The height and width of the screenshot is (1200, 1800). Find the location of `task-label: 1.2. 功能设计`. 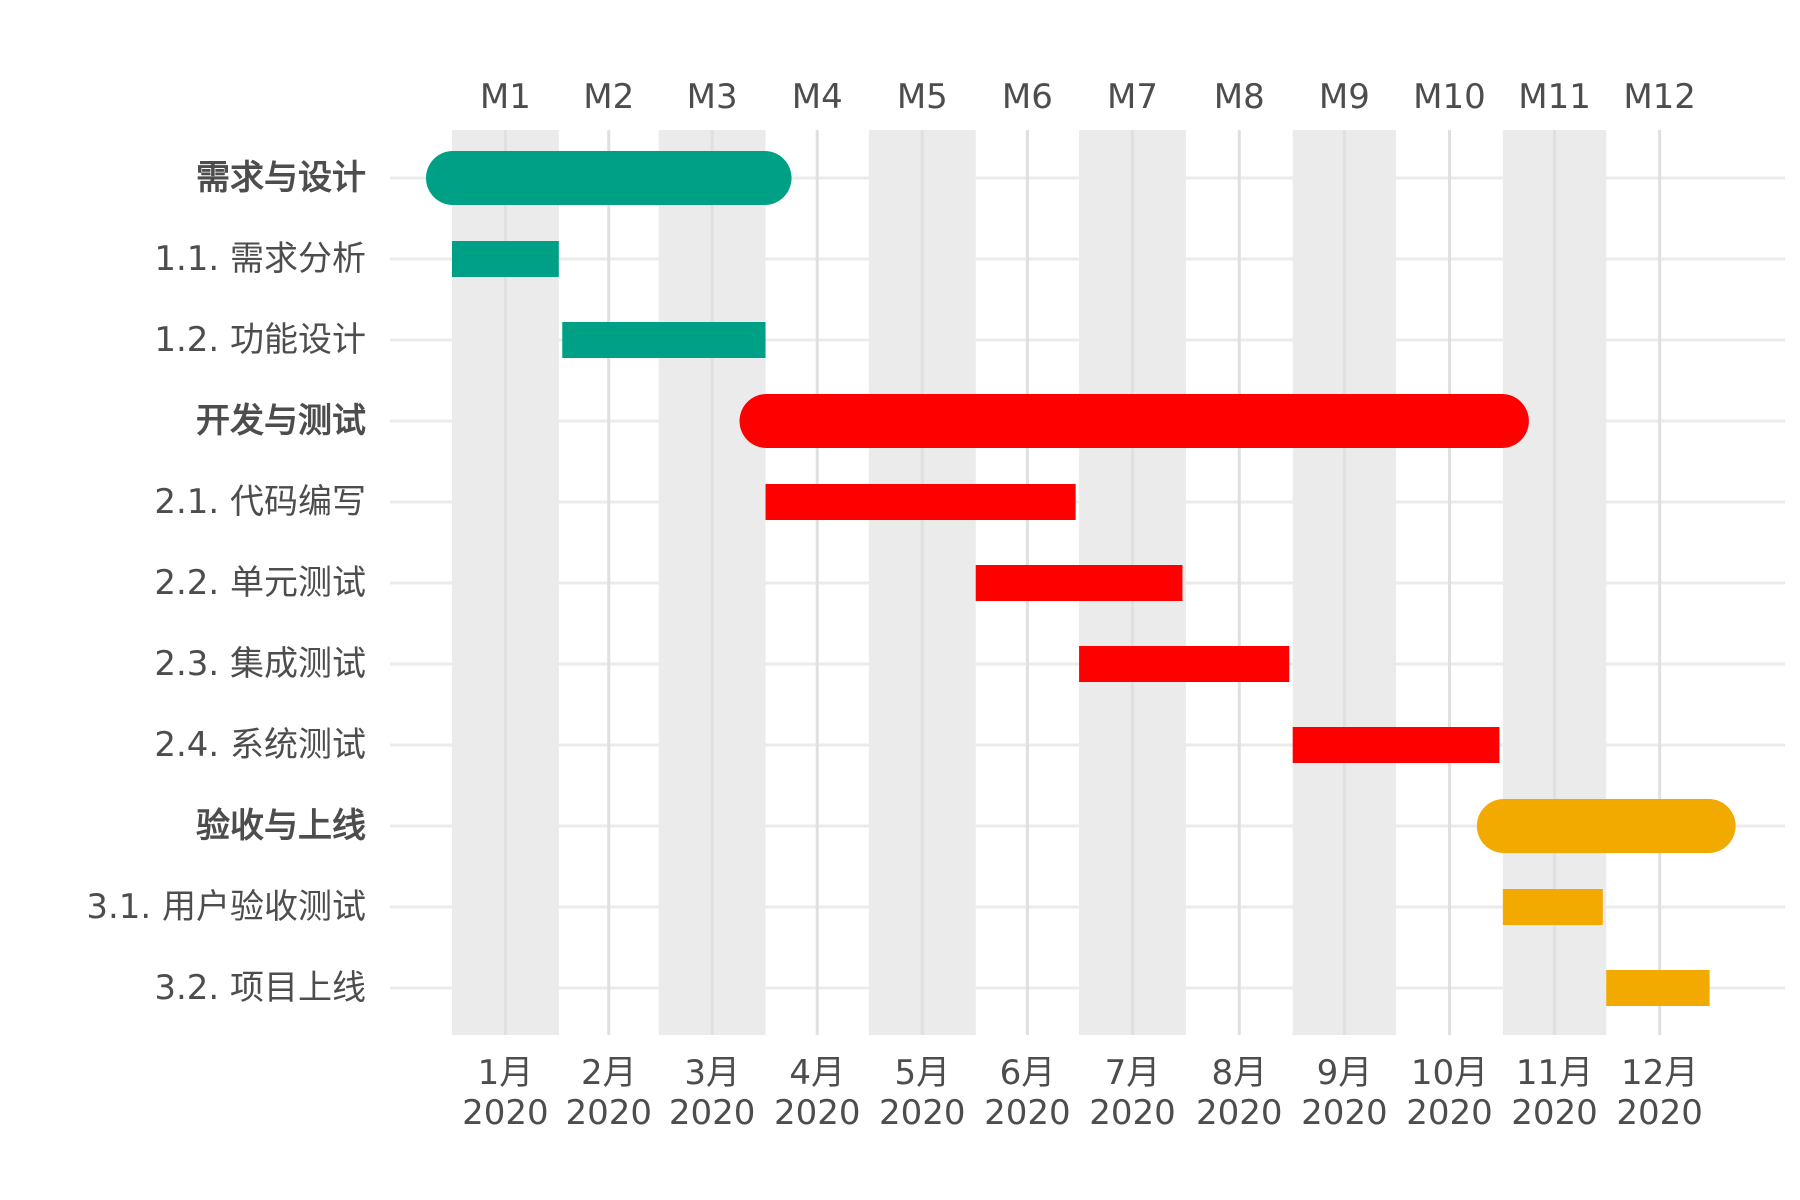

task-label: 1.2. 功能设计 is located at coordinates (260, 340).